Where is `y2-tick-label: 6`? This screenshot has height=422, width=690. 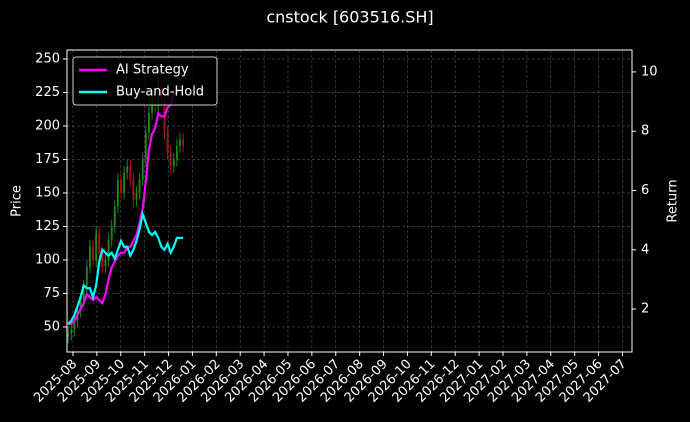
y2-tick-label: 6 is located at coordinates (645, 190).